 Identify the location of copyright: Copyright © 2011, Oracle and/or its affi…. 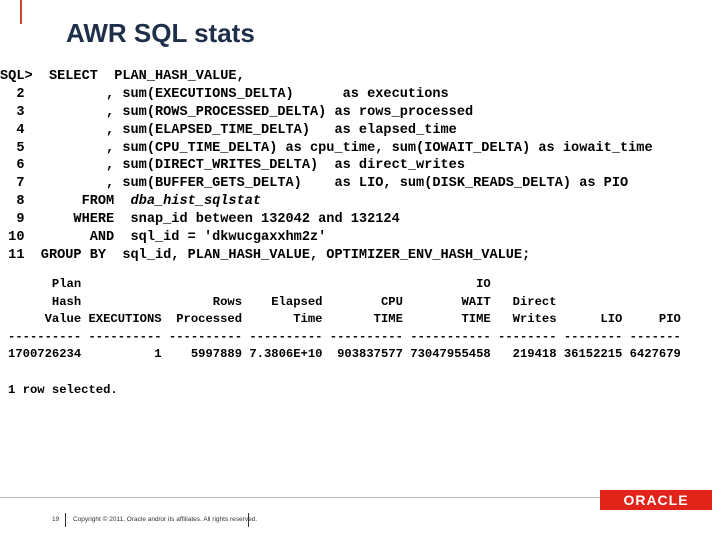
(165, 519).